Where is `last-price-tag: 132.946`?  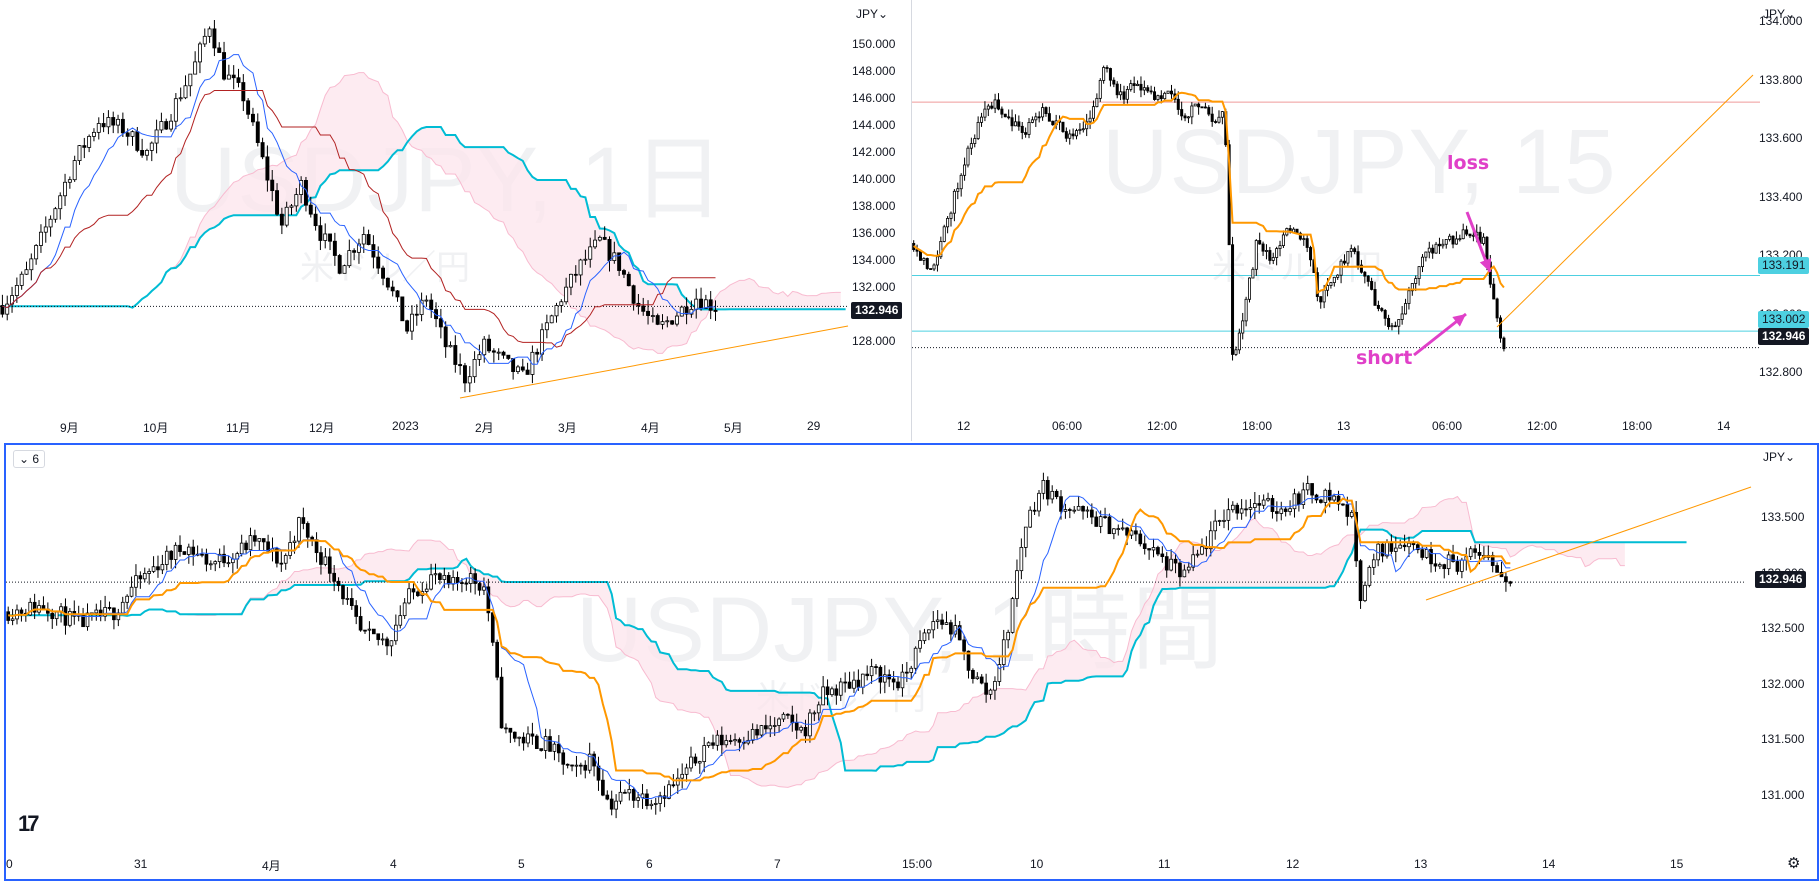 last-price-tag: 132.946 is located at coordinates (877, 310).